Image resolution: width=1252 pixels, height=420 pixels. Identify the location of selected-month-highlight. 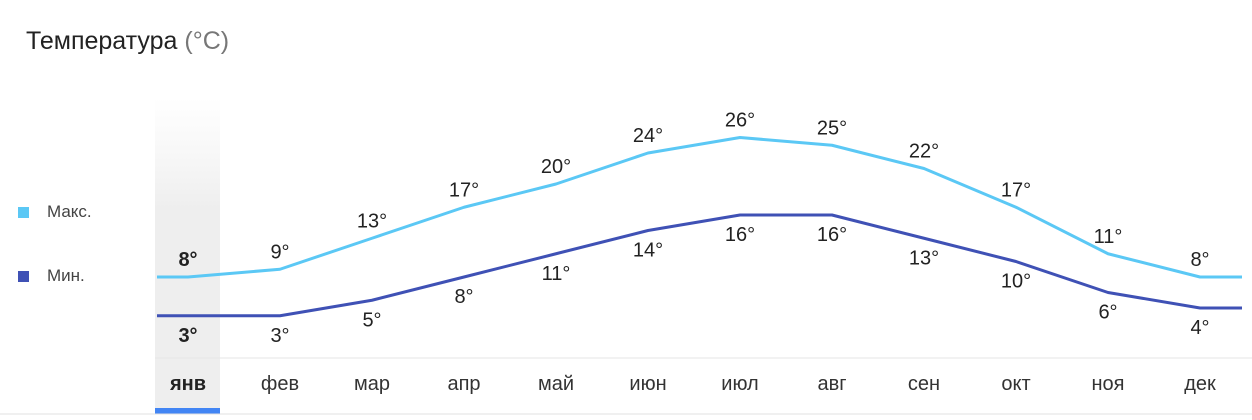
(187, 256).